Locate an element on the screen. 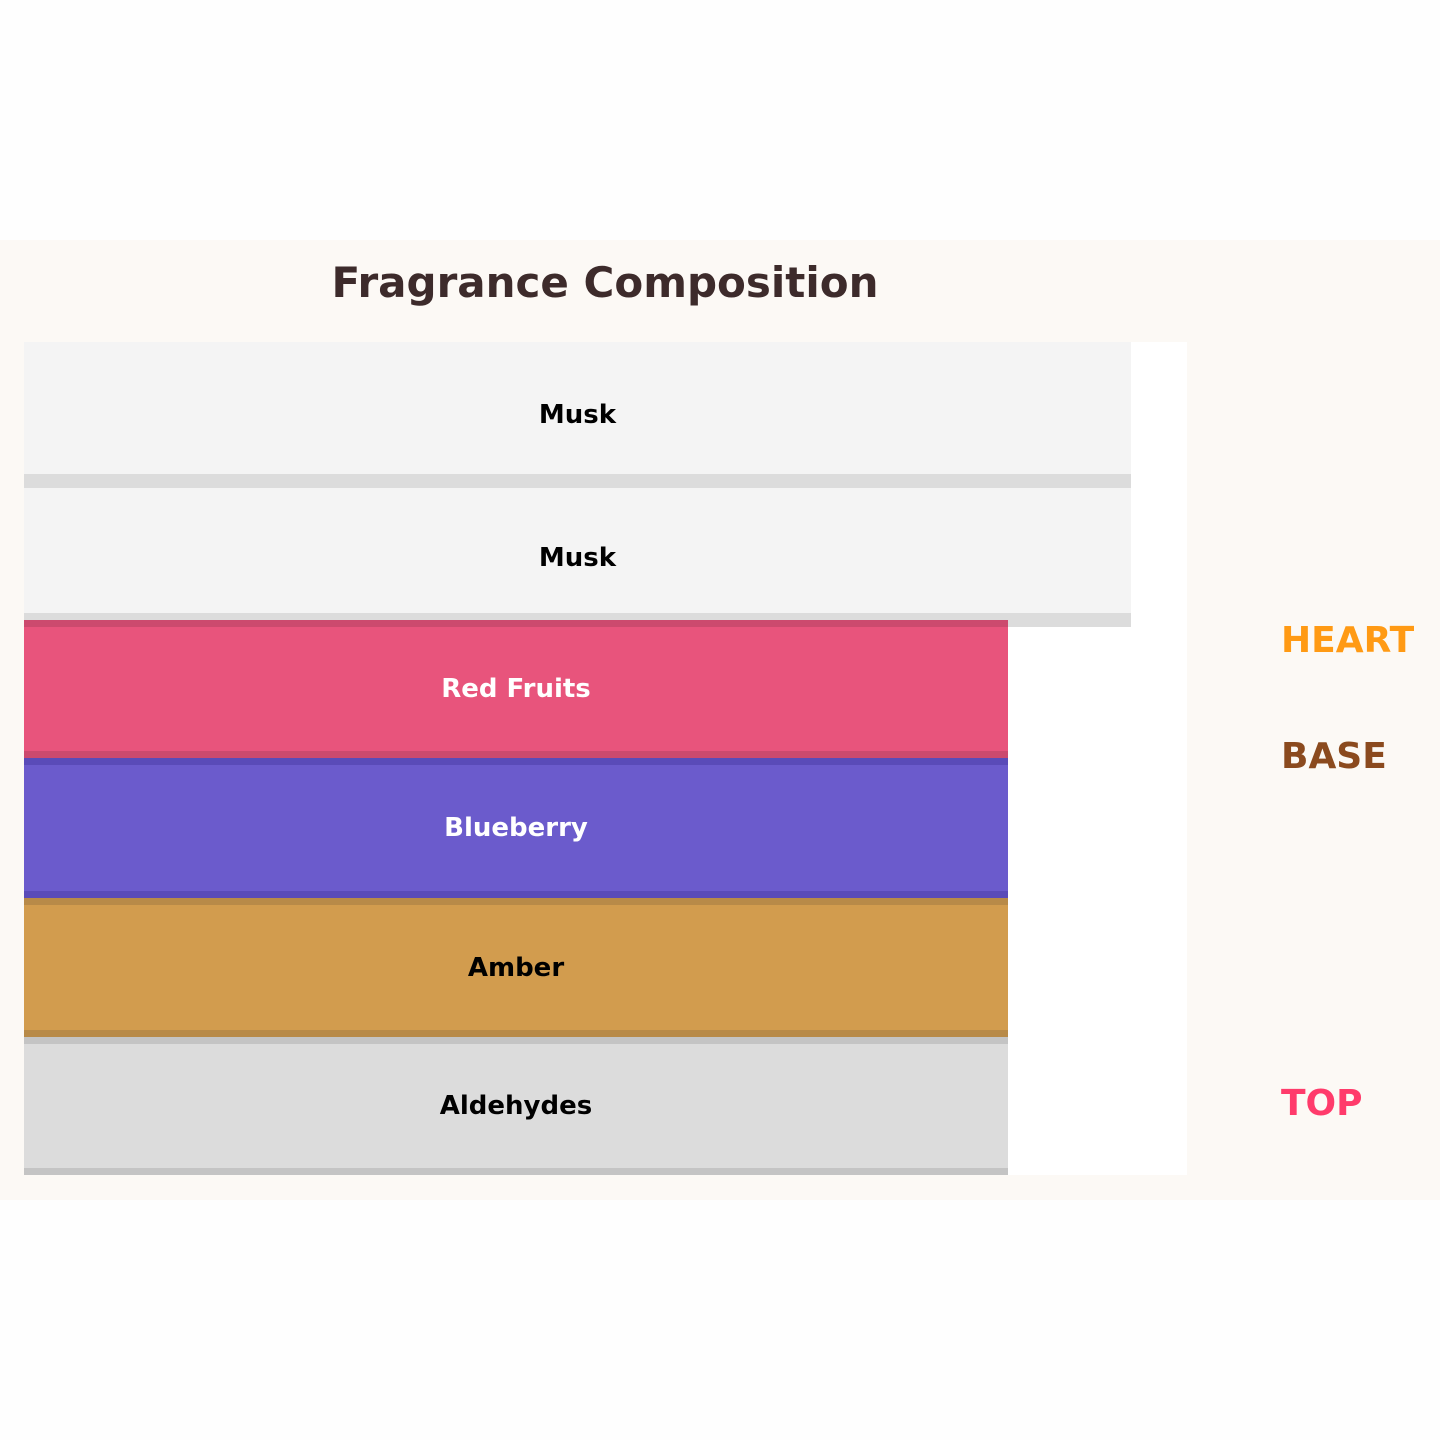 The image size is (1440, 1440). layer-label: Amber is located at coordinates (516, 967).